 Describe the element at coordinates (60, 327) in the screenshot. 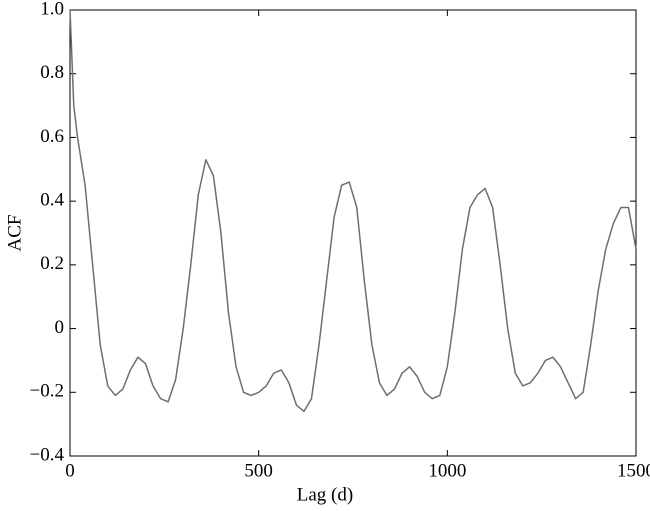

I see `y-tick-label: 0` at that location.